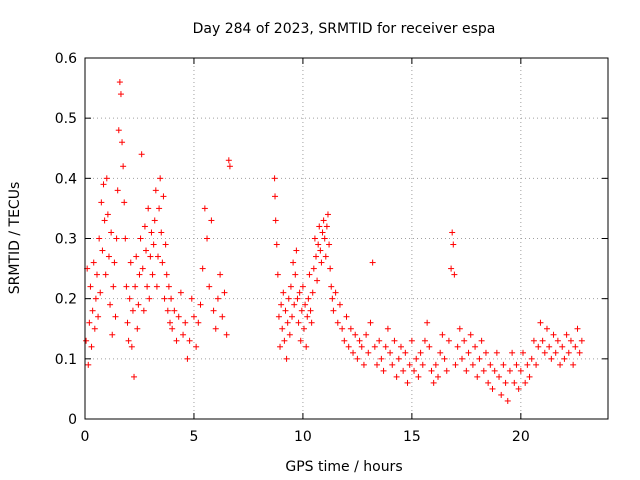  Describe the element at coordinates (66, 179) in the screenshot. I see `y-tick-label: 0.4` at that location.